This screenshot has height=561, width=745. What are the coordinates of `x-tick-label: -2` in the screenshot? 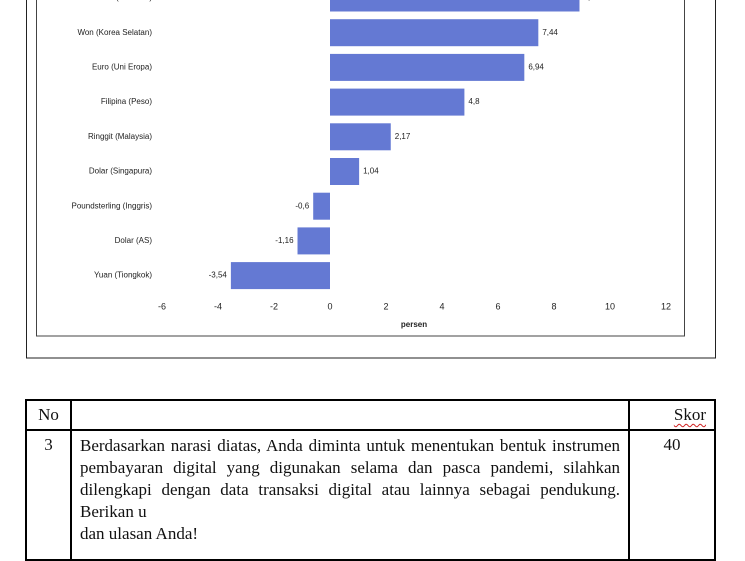 It's located at (274, 306).